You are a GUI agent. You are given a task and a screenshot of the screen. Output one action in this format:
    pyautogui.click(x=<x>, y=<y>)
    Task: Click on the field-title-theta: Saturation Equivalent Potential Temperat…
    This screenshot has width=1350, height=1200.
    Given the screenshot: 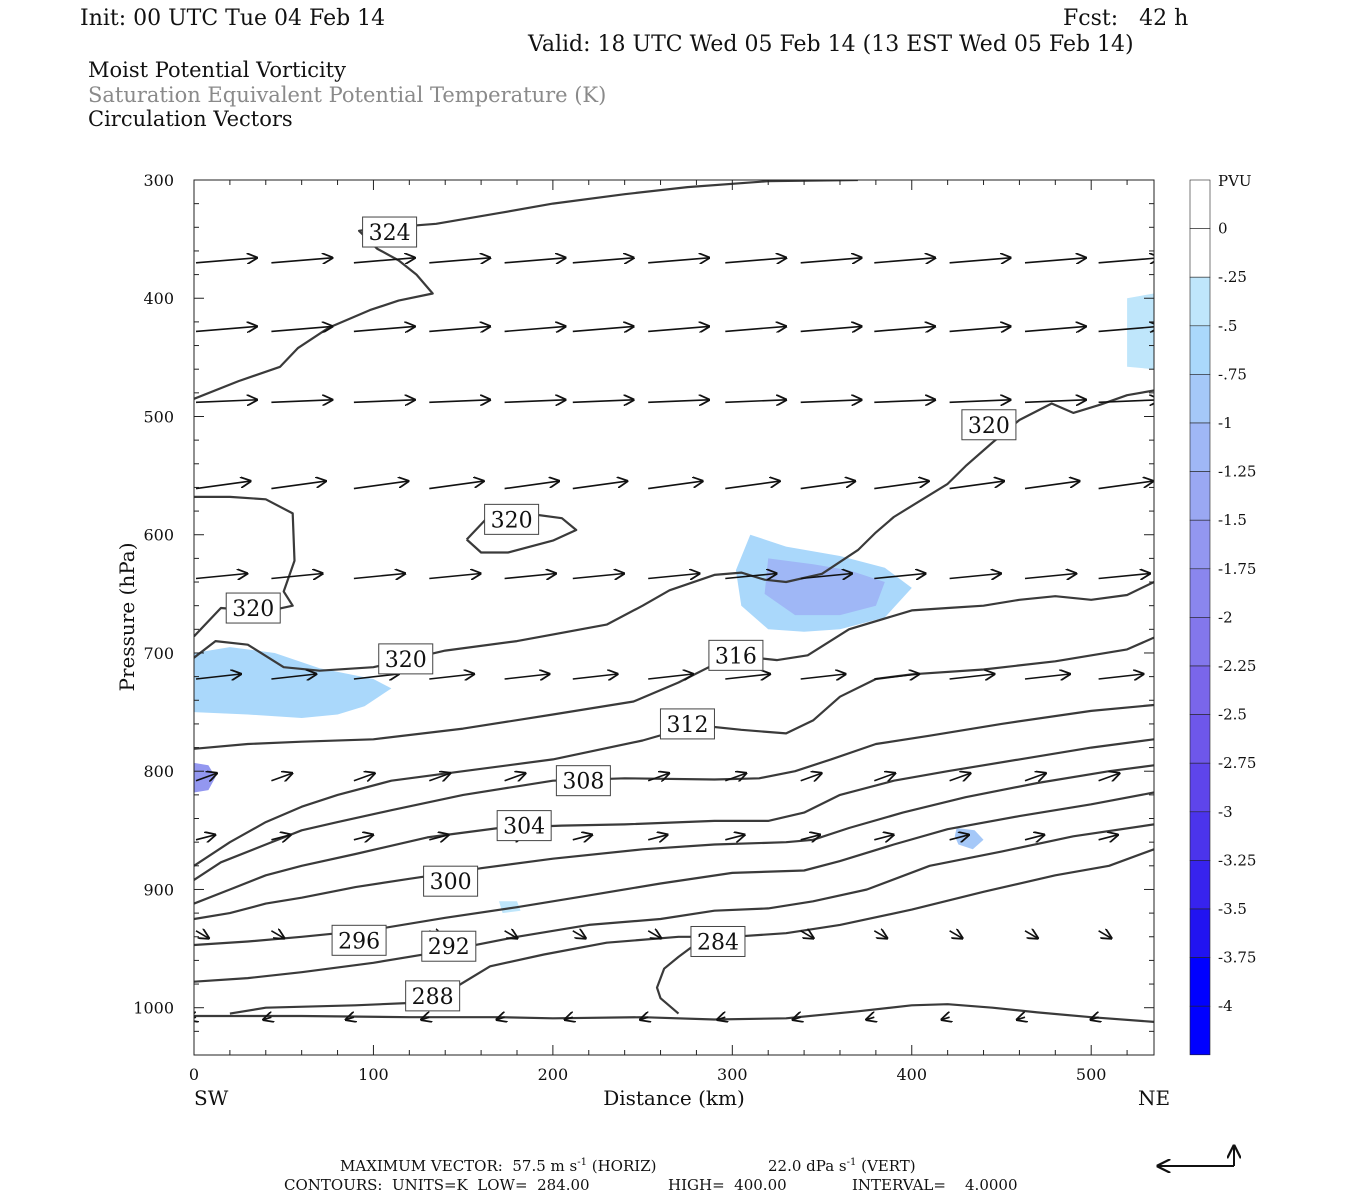 What is the action you would take?
    pyautogui.click(x=347, y=95)
    